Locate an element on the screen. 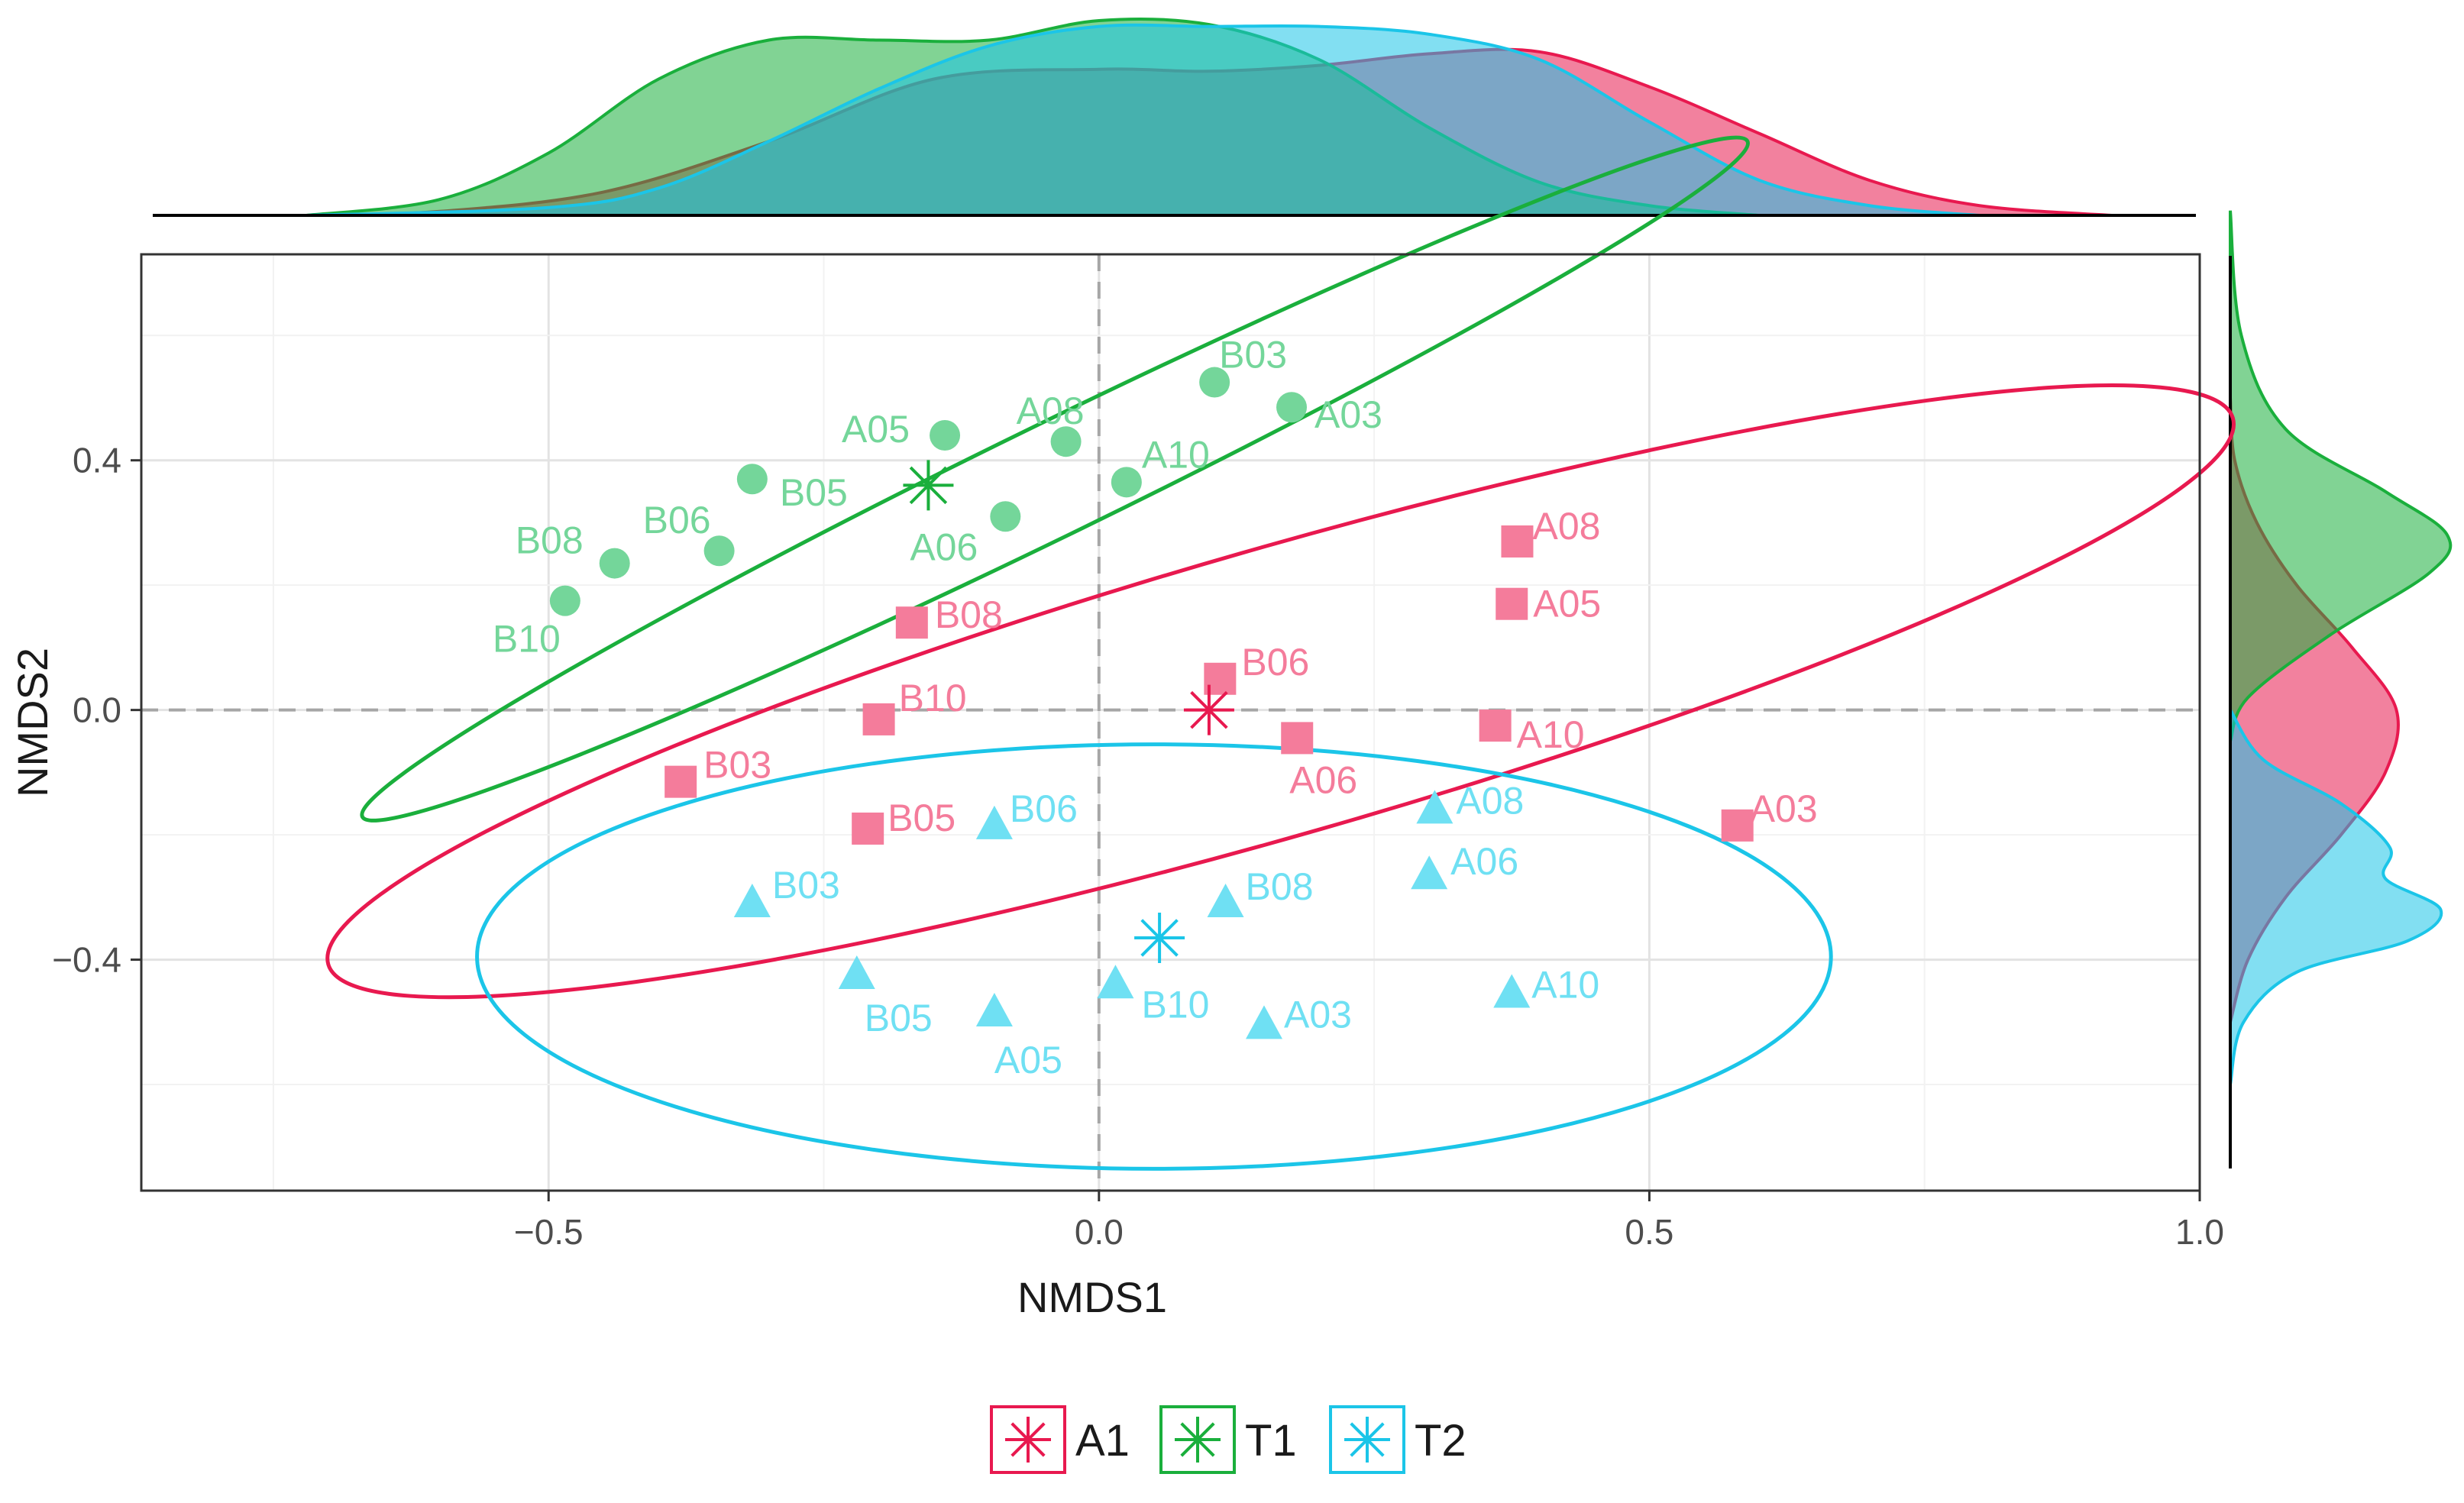 This screenshot has height=1503, width=2464. top-marginal-density is located at coordinates (1175, 117).